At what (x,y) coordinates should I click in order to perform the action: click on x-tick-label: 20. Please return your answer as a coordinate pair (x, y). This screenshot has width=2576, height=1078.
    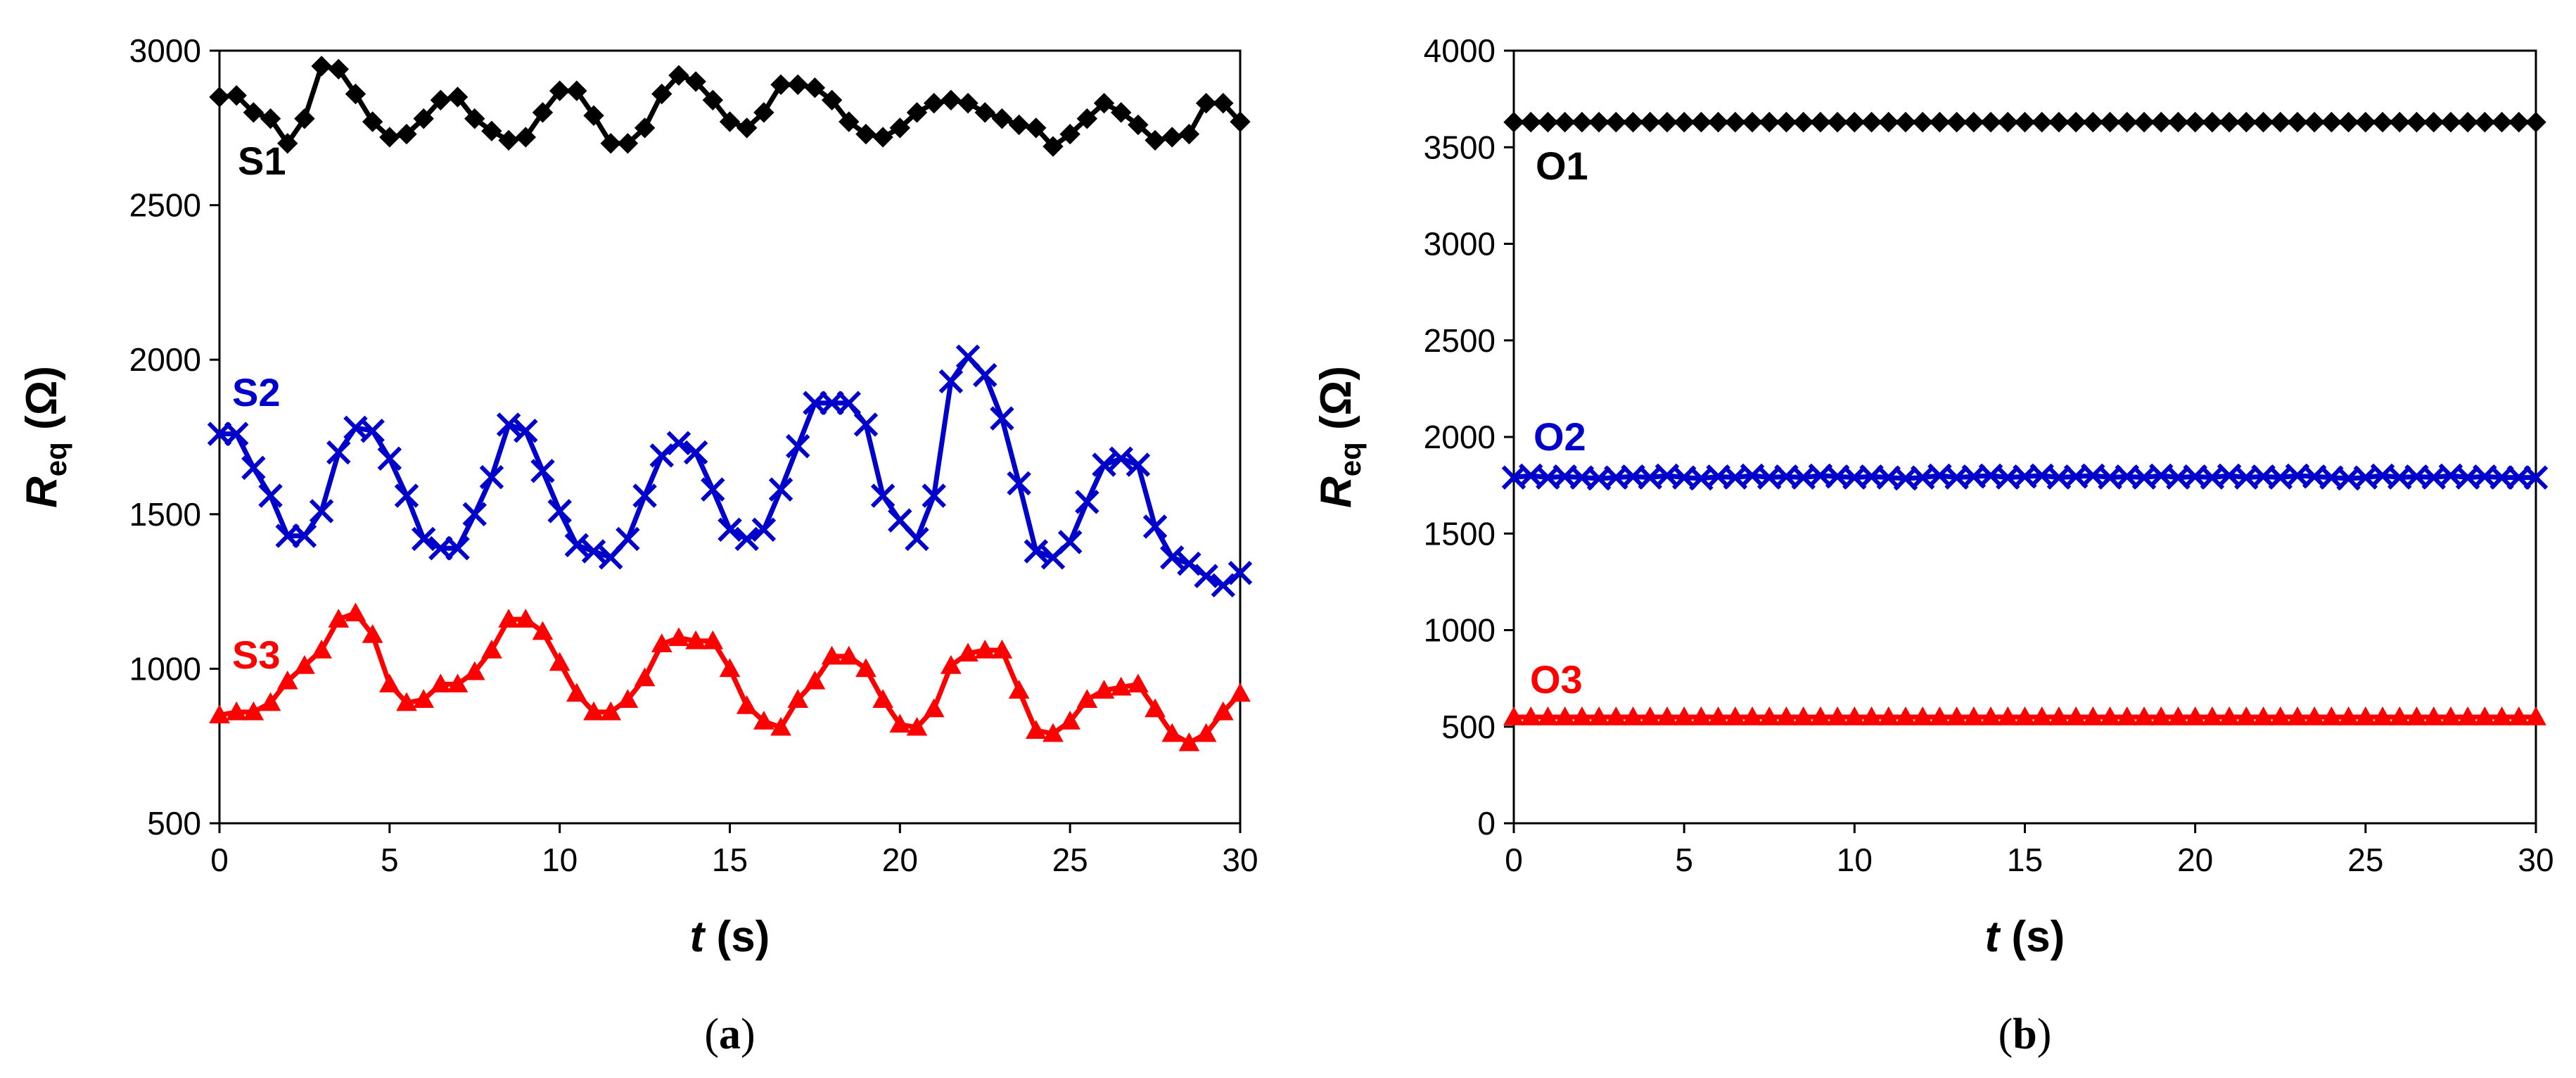
    Looking at the image, I should click on (900, 860).